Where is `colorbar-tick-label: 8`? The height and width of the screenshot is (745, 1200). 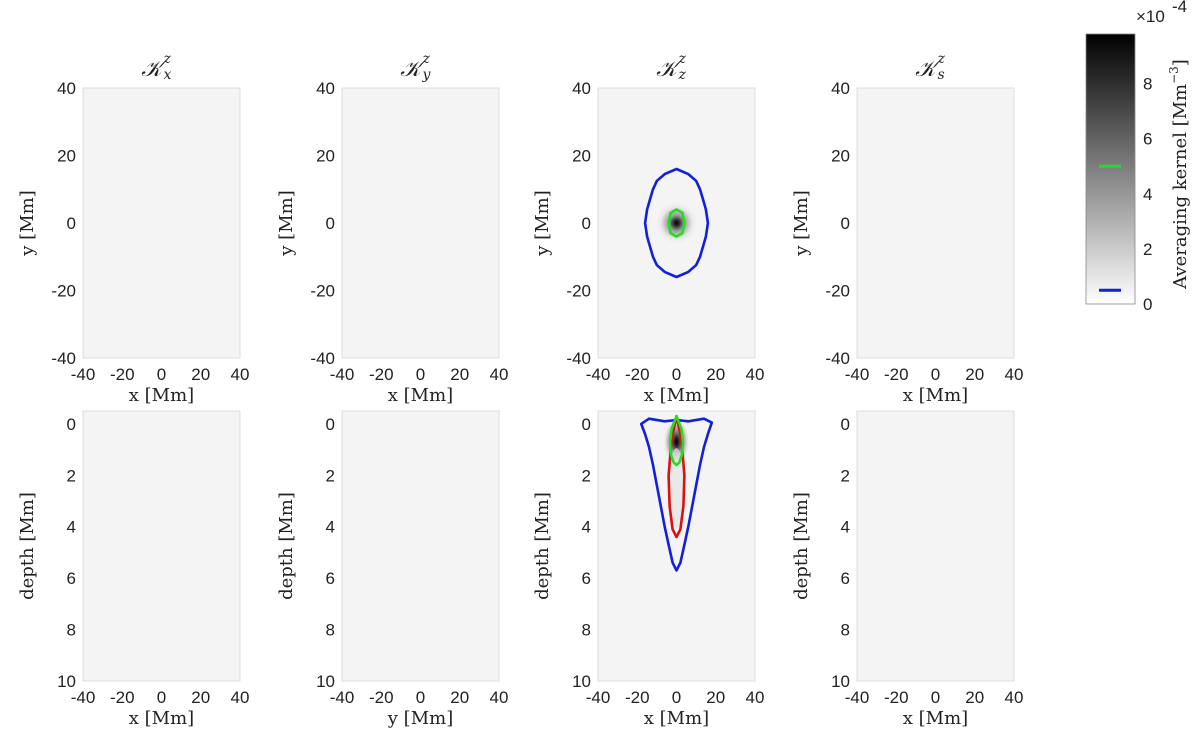
colorbar-tick-label: 8 is located at coordinates (1147, 84).